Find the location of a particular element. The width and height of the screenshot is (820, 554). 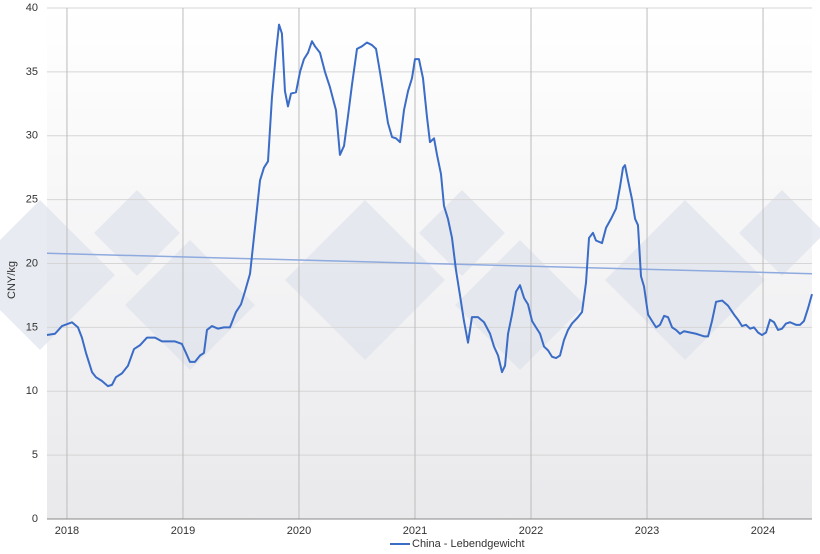

x-tick-label: 2022 is located at coordinates (531, 531).